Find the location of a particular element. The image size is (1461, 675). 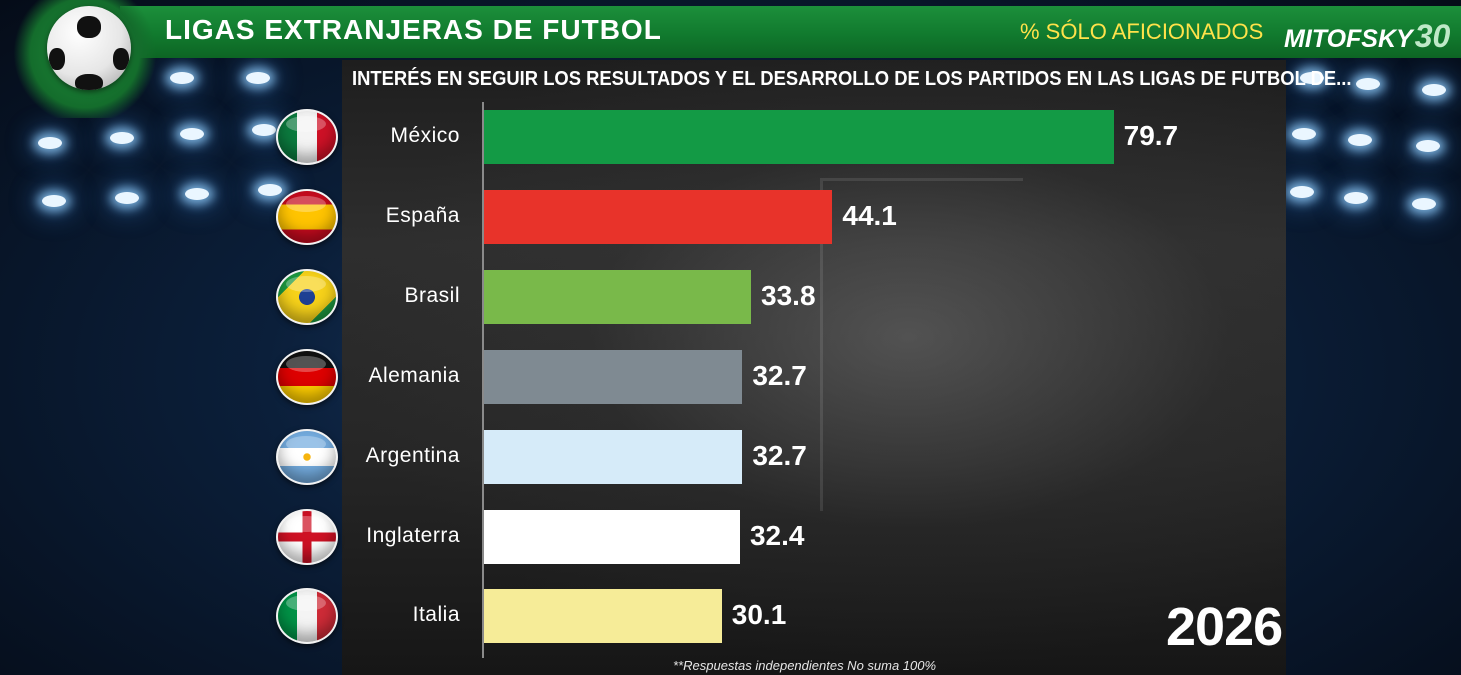

year-label: 2026 is located at coordinates (1224, 627).